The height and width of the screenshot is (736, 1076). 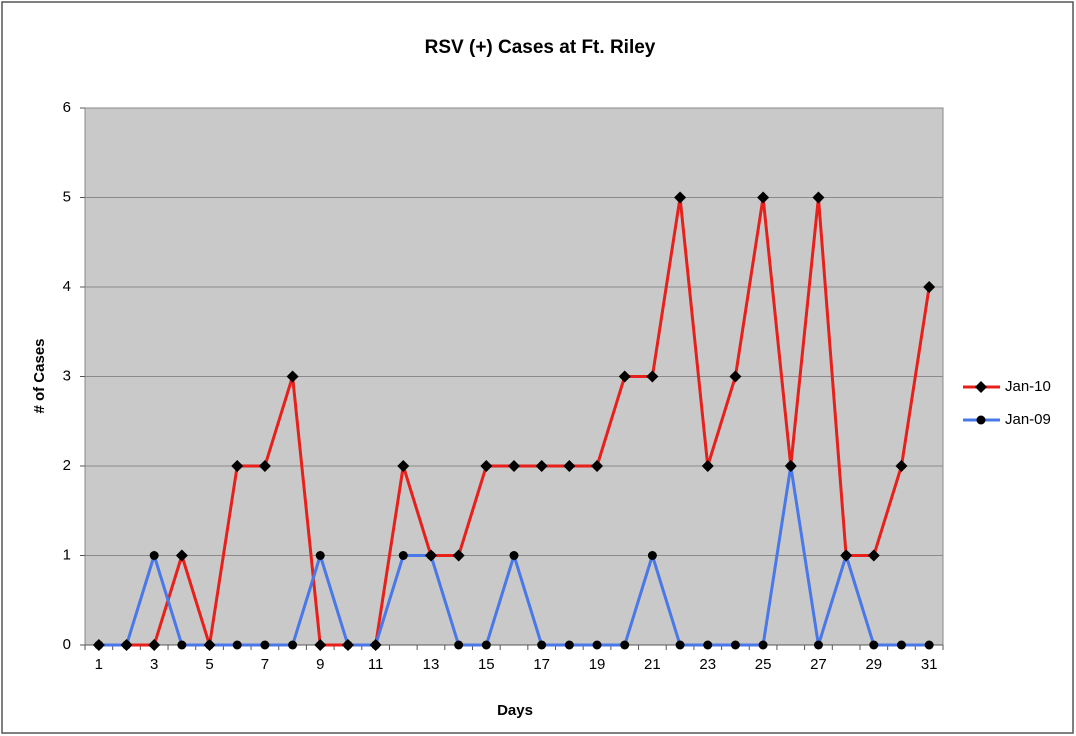 What do you see at coordinates (67, 286) in the screenshot?
I see `y-tick-label: 4` at bounding box center [67, 286].